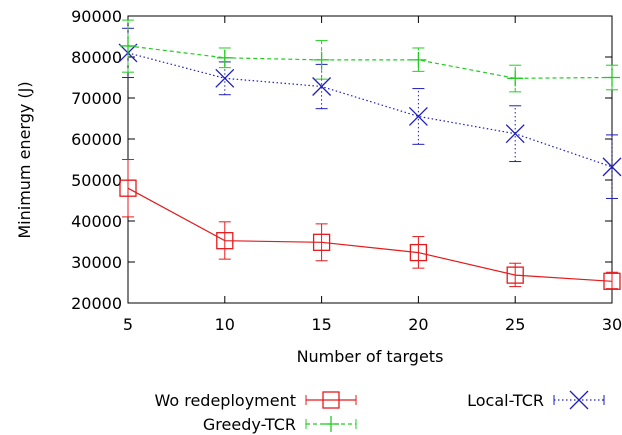 Image resolution: width=622 pixels, height=435 pixels. Describe the element at coordinates (96, 262) in the screenshot. I see `y-tick-label: 30000` at that location.